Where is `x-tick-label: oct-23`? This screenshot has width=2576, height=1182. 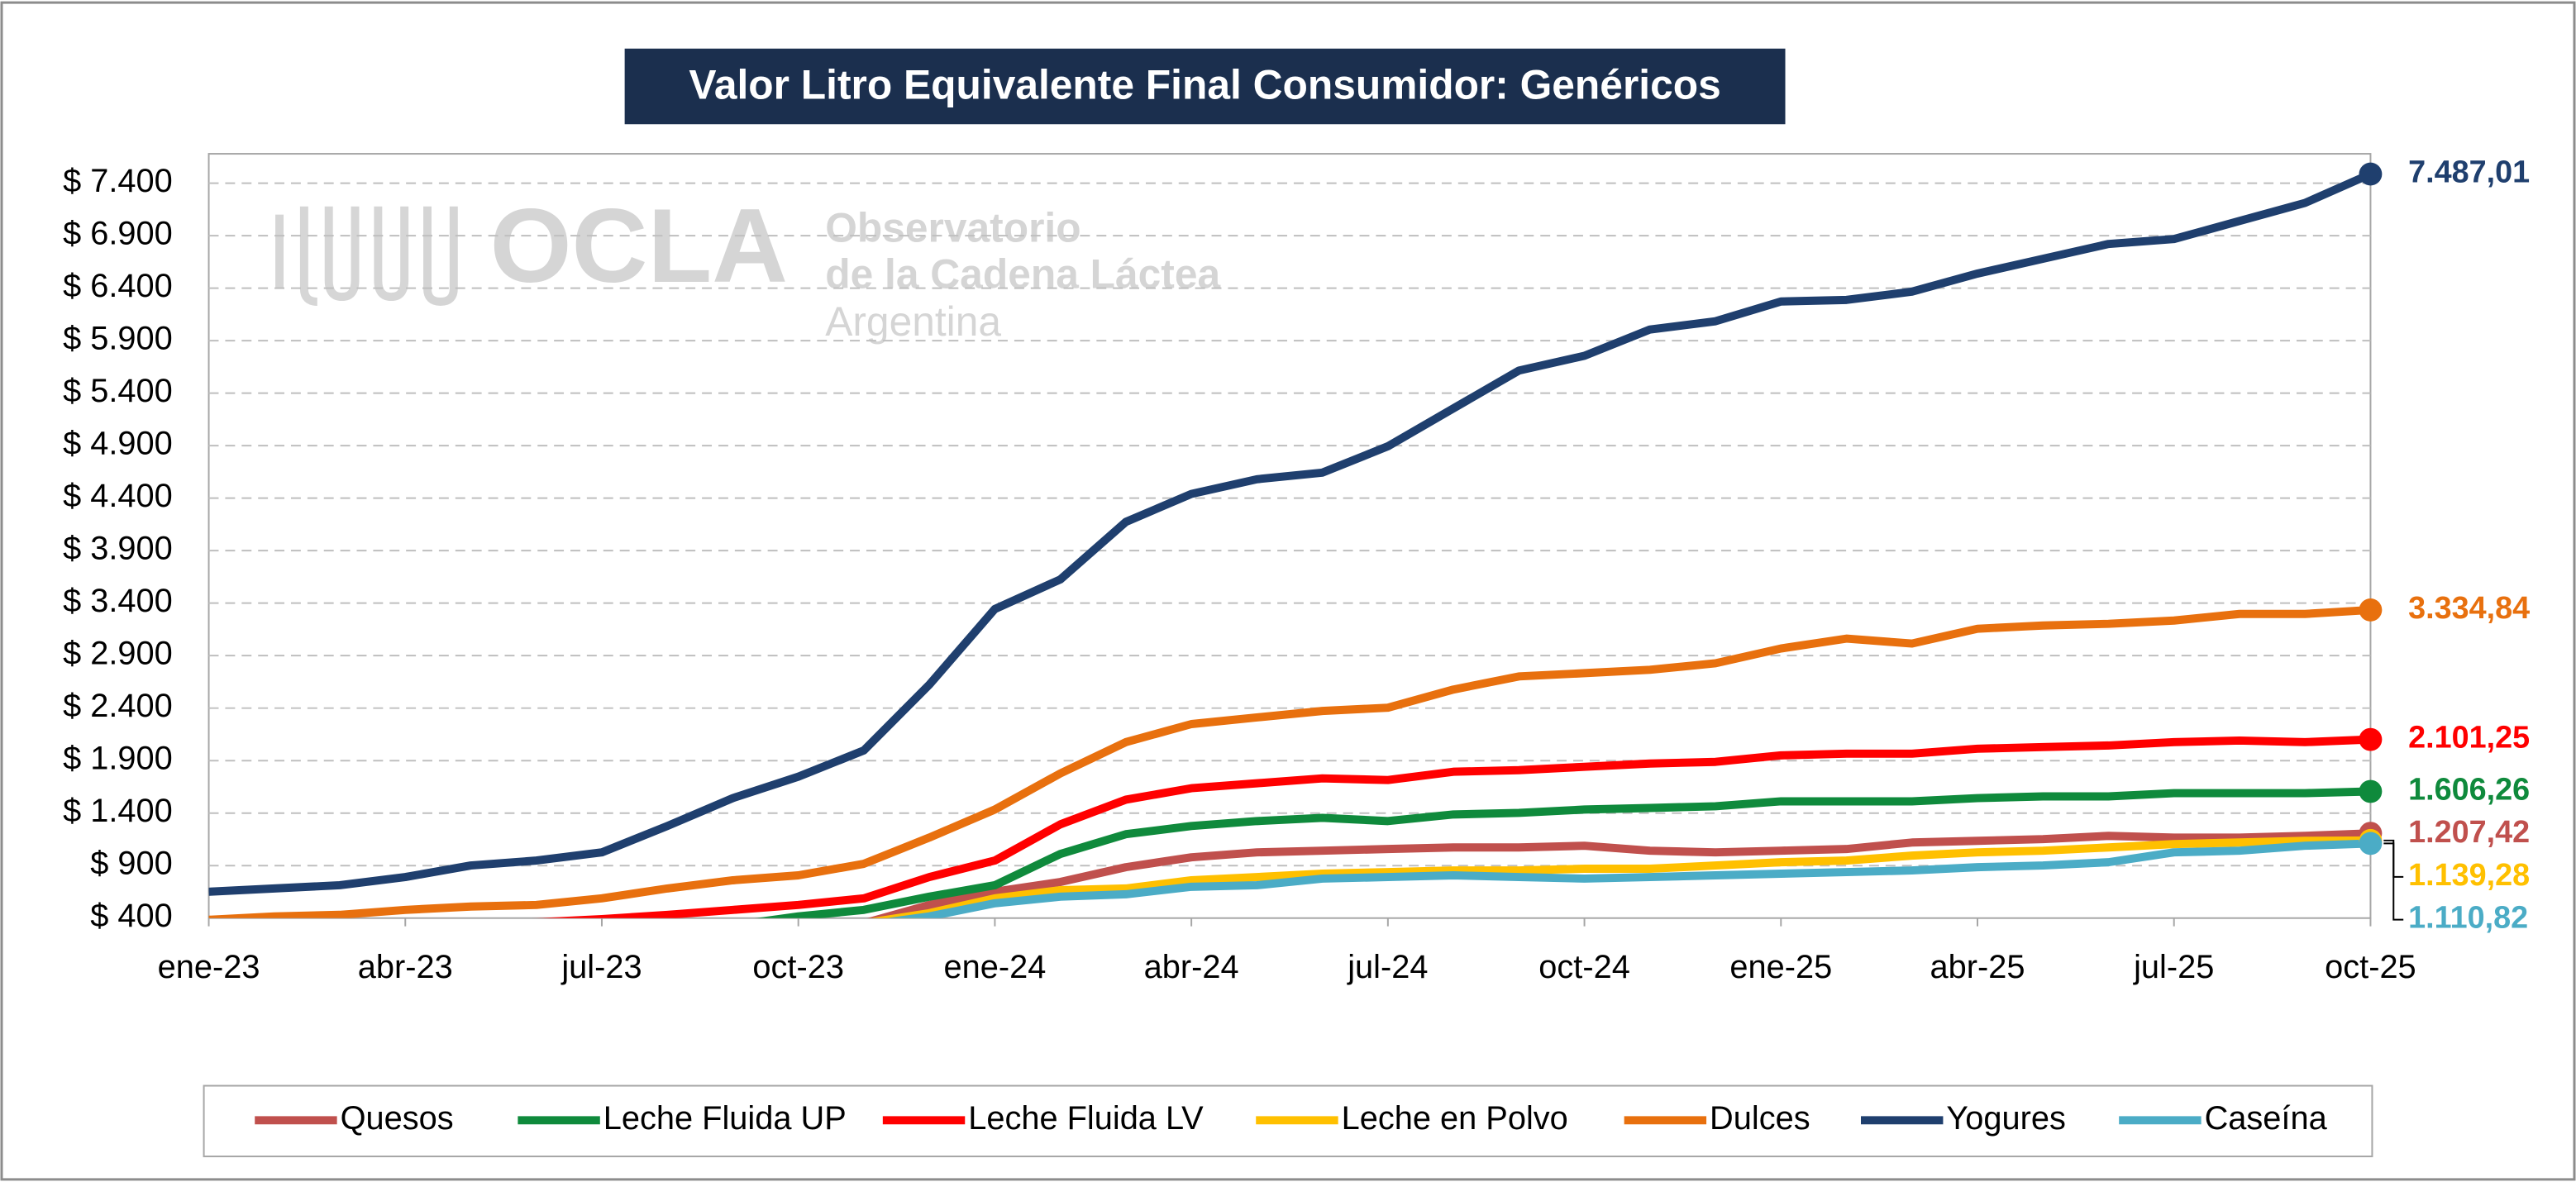
x-tick-label: oct-23 is located at coordinates (798, 967).